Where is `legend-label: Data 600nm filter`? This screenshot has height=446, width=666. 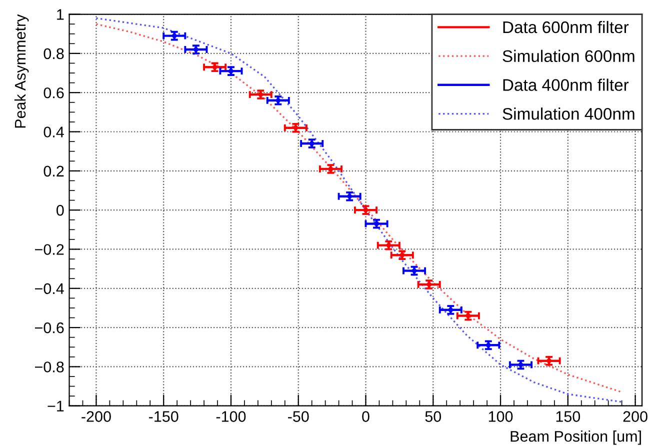 legend-label: Data 600nm filter is located at coordinates (566, 27).